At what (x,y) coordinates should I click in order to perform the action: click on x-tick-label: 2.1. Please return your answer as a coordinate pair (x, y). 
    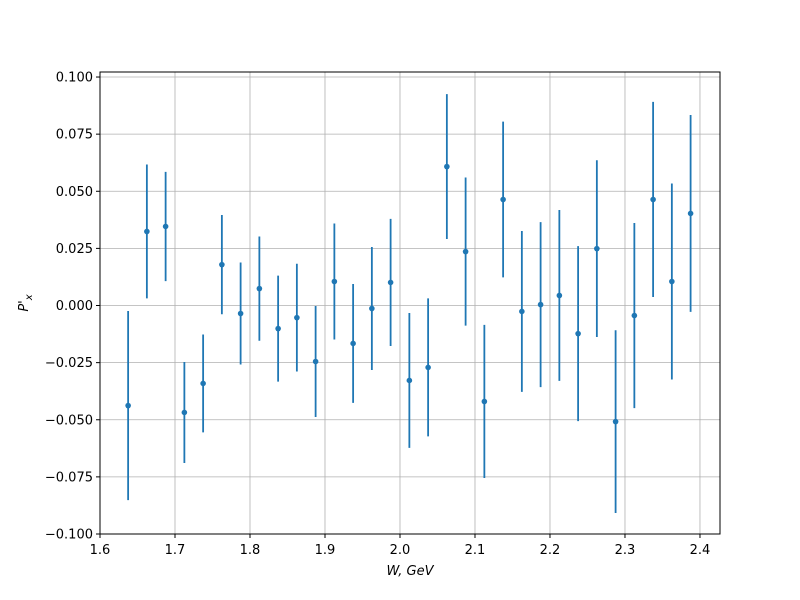
    Looking at the image, I should click on (475, 550).